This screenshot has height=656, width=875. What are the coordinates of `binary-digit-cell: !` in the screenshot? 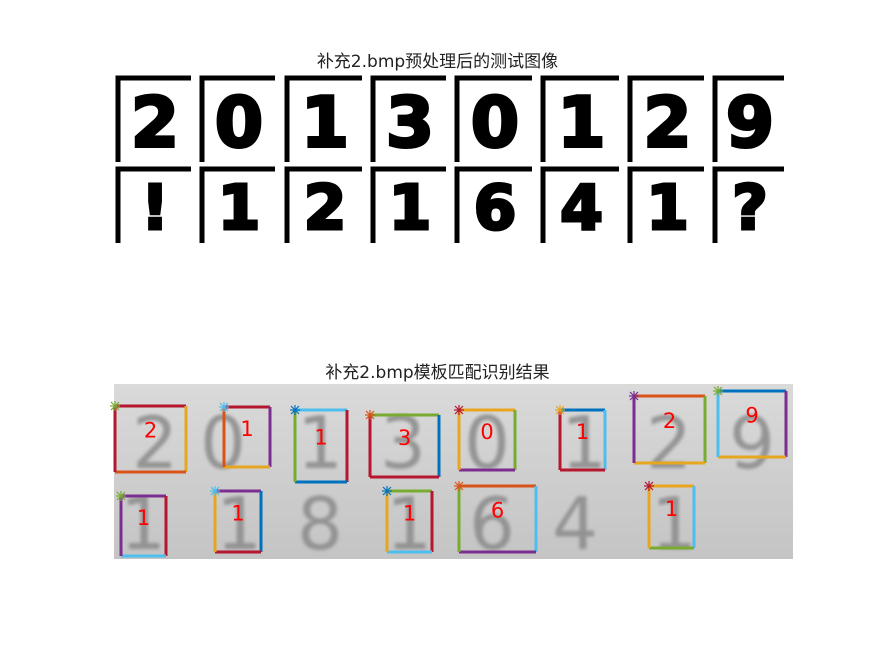 It's located at (153, 206).